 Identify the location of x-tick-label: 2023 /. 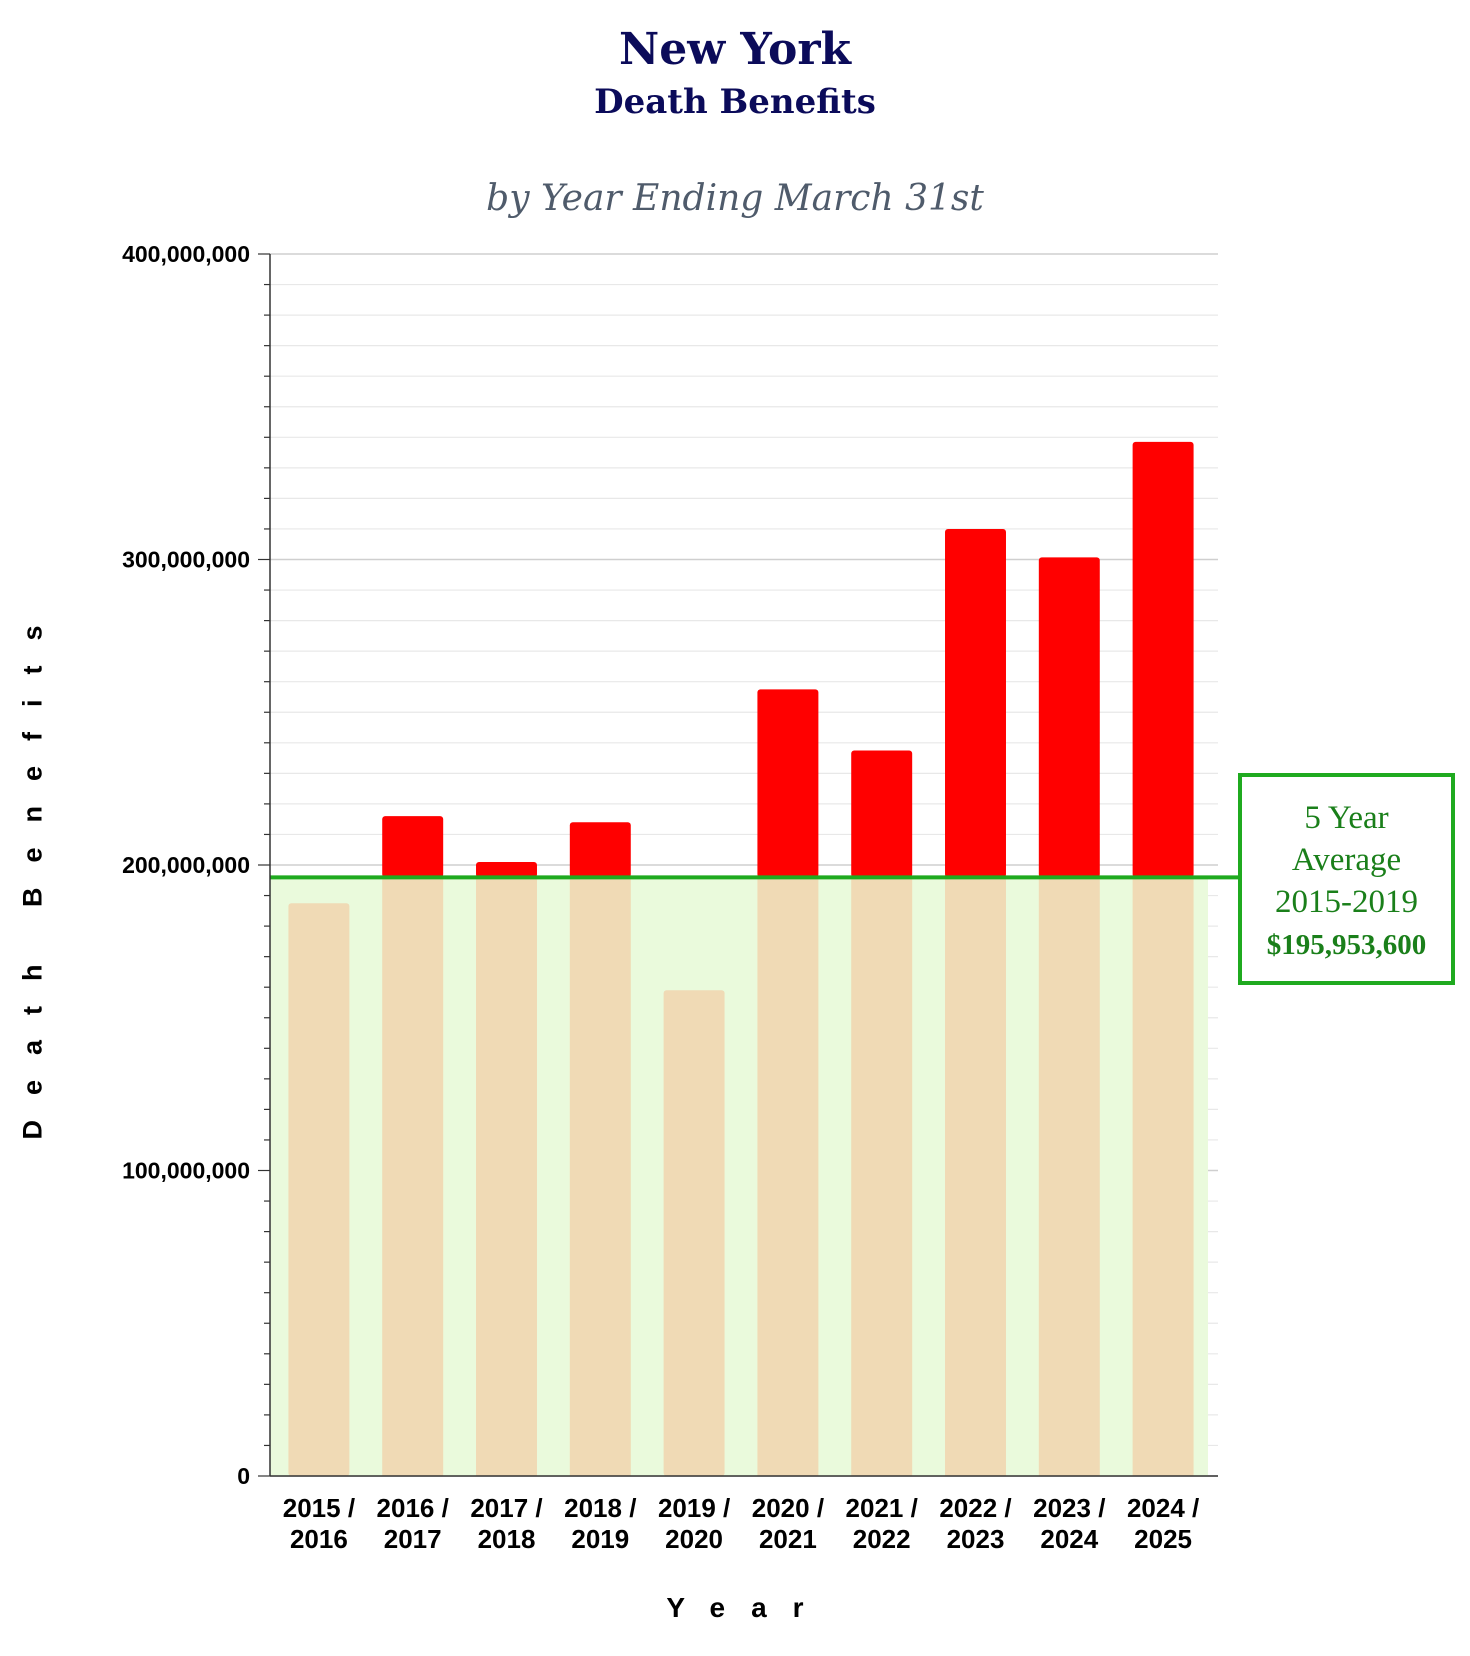
(1069, 1508).